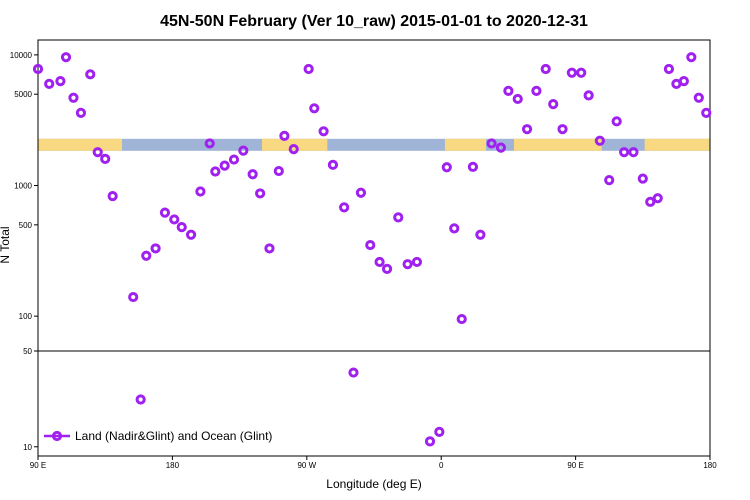 The image size is (750, 500). Describe the element at coordinates (173, 436) in the screenshot. I see `legend-label: Land (Nadir&Glint) and Ocean (Glint)` at that location.